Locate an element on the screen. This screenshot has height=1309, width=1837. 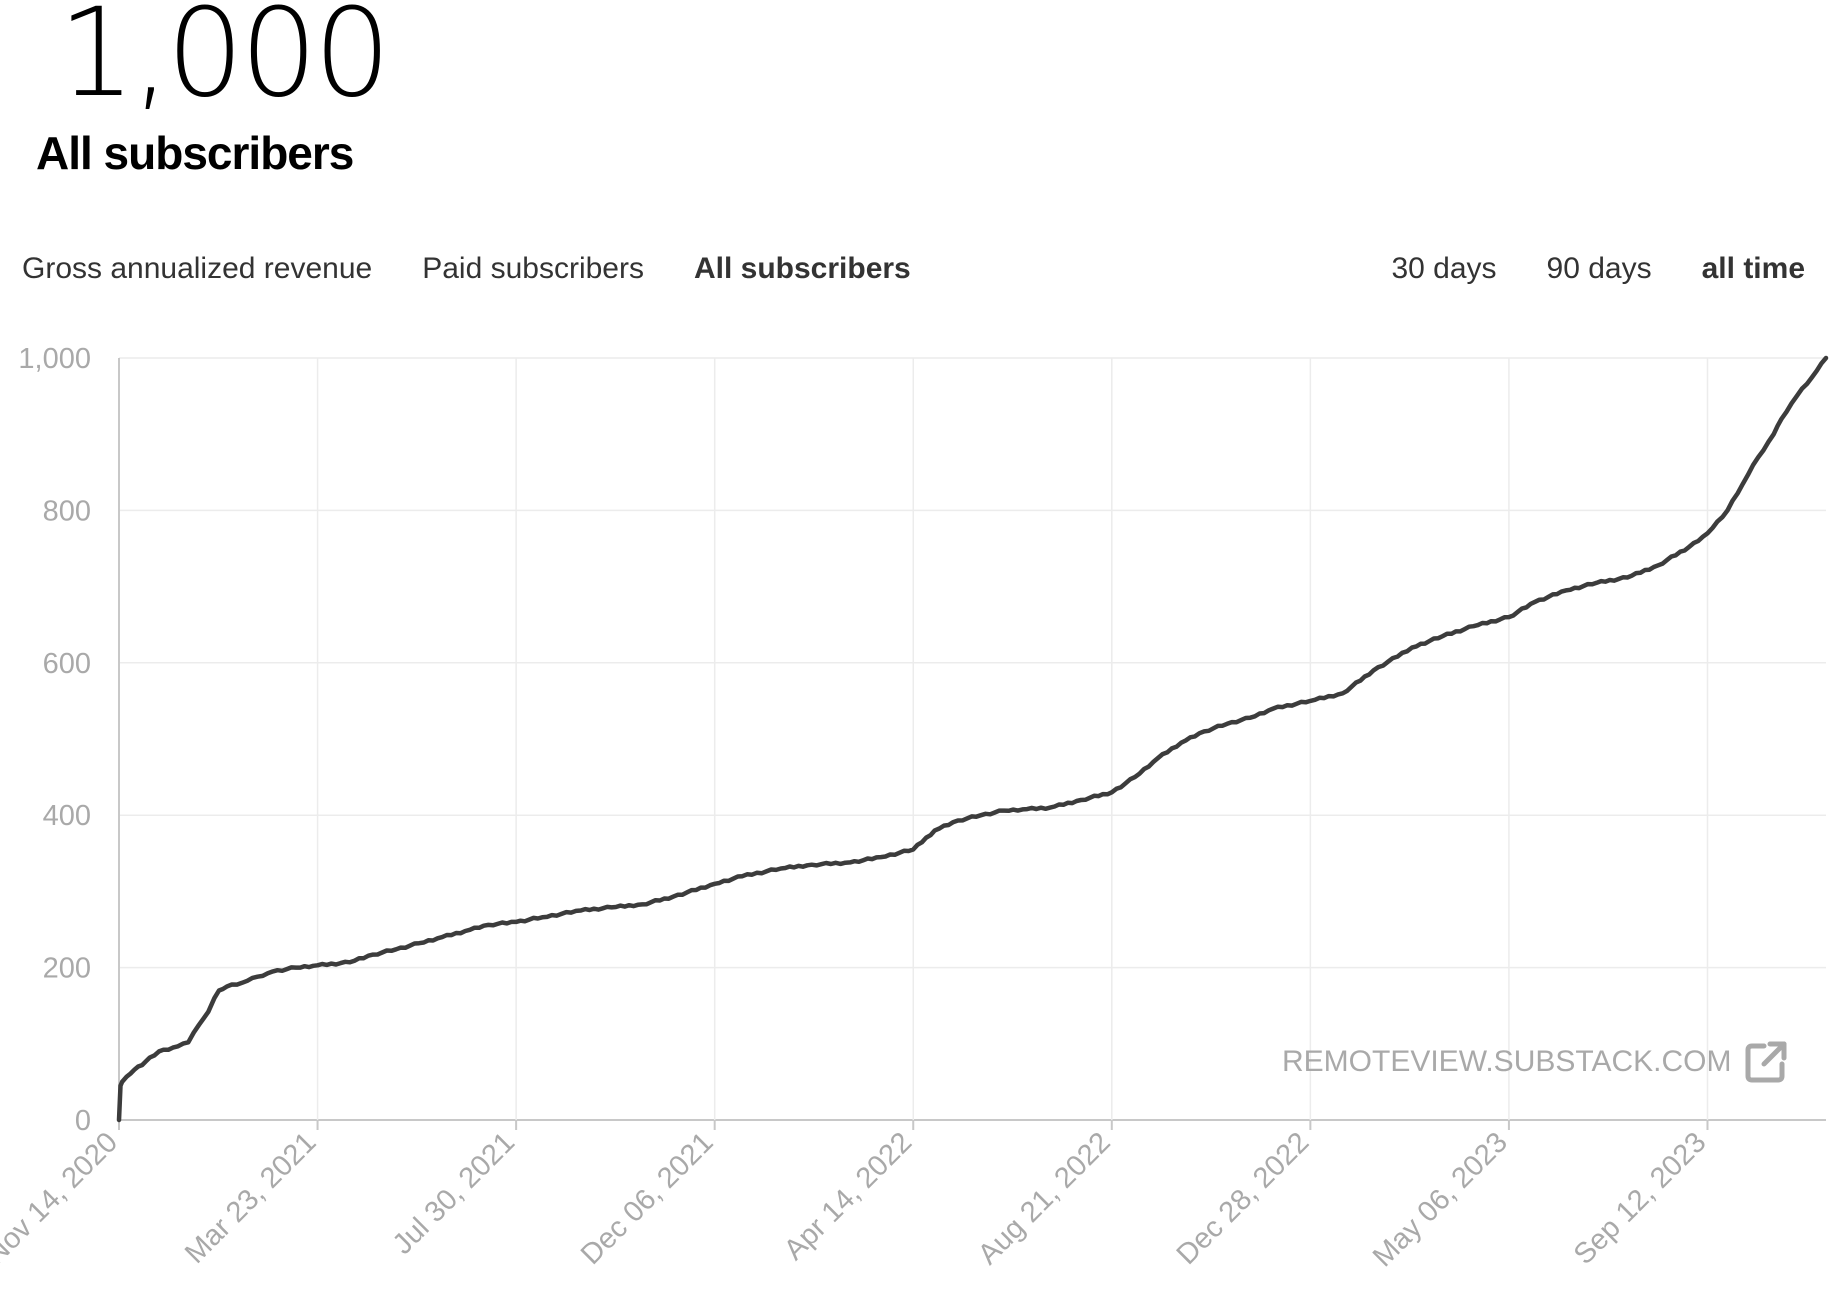
range-tabs: 30 days 90 days all time is located at coordinates (1573, 269).